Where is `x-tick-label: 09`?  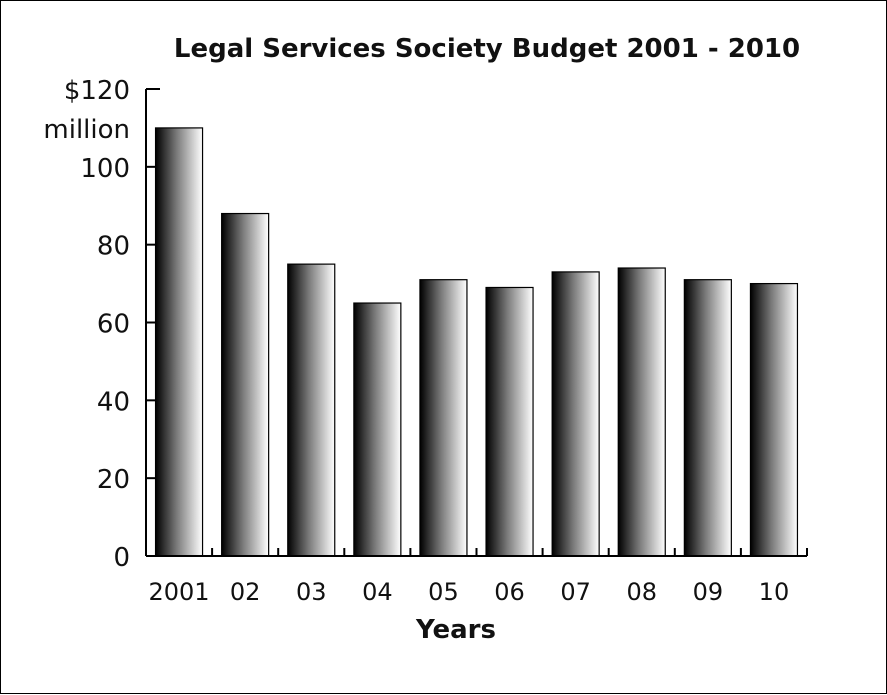
x-tick-label: 09 is located at coordinates (708, 592).